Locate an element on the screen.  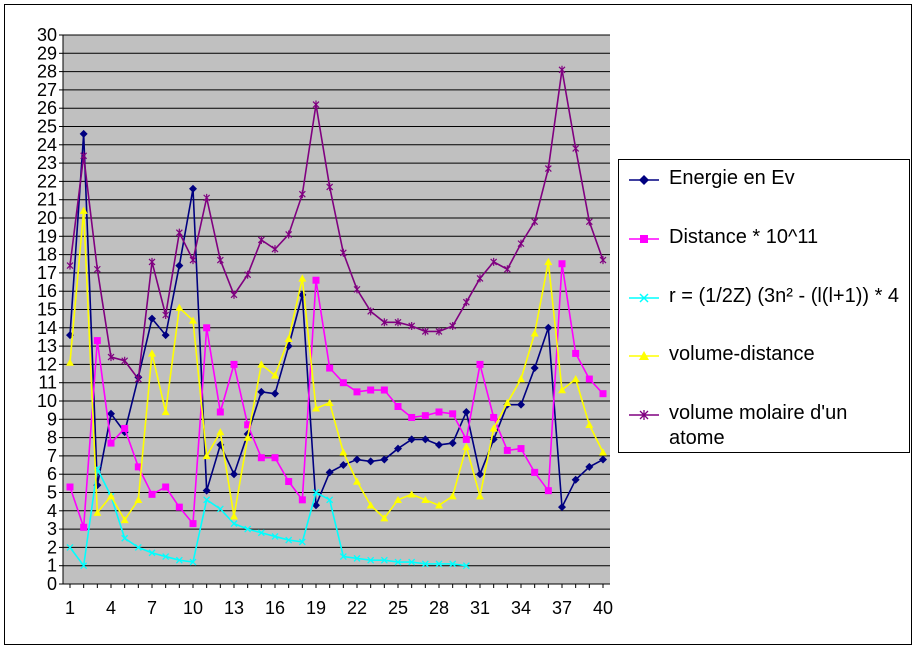
y-tick-label-29: 29 is located at coordinates (47, 53).